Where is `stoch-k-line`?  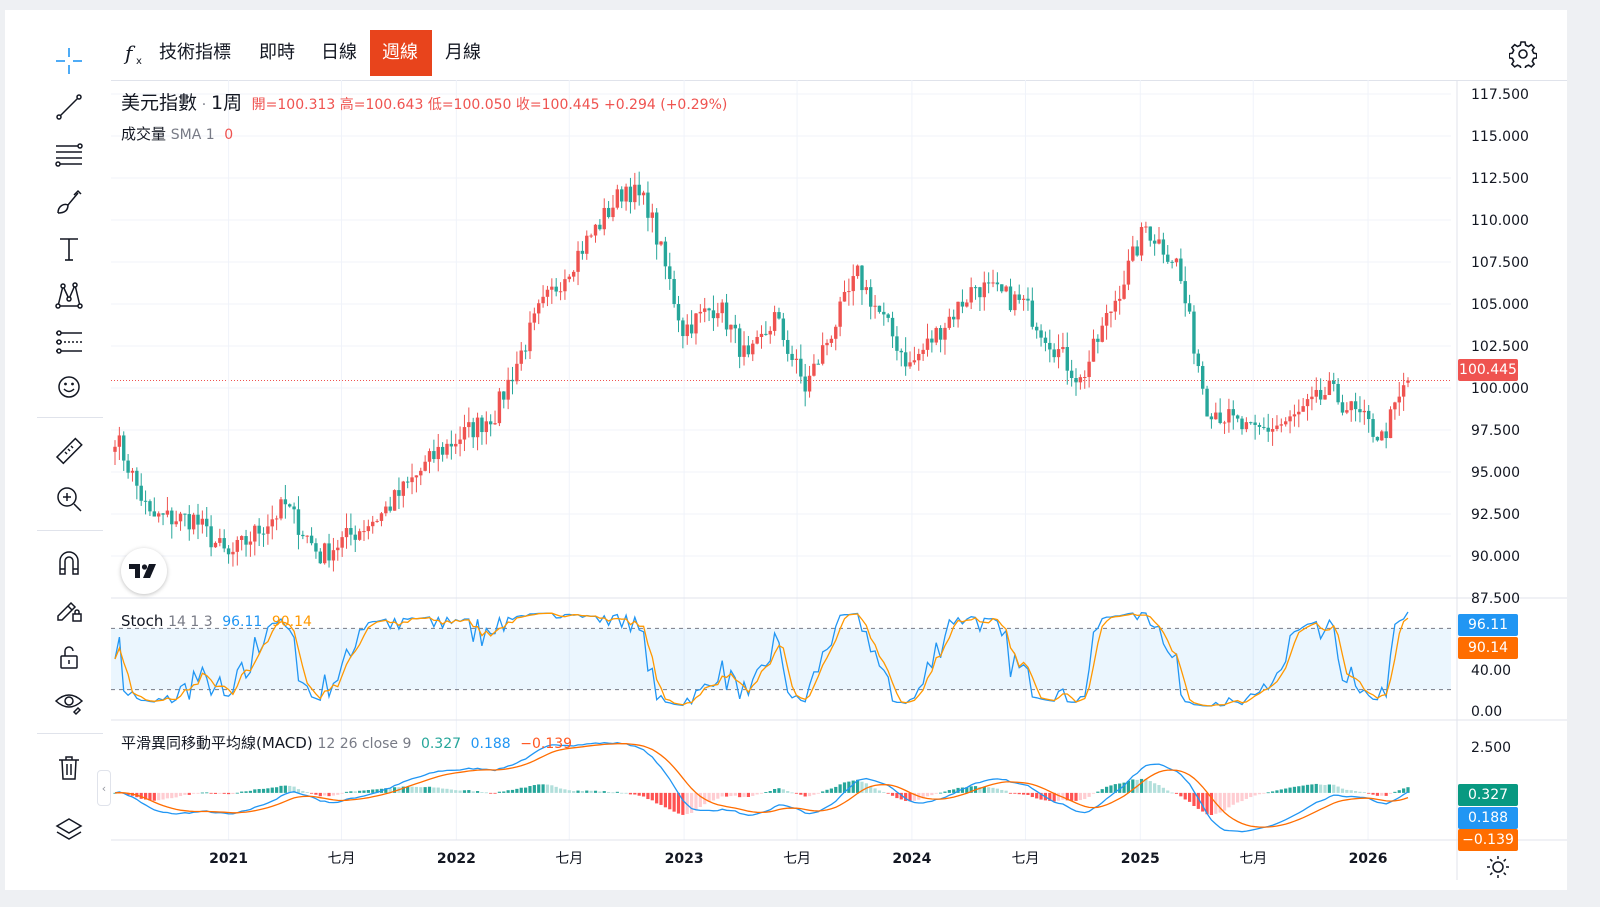
stoch-k-line is located at coordinates (761, 659).